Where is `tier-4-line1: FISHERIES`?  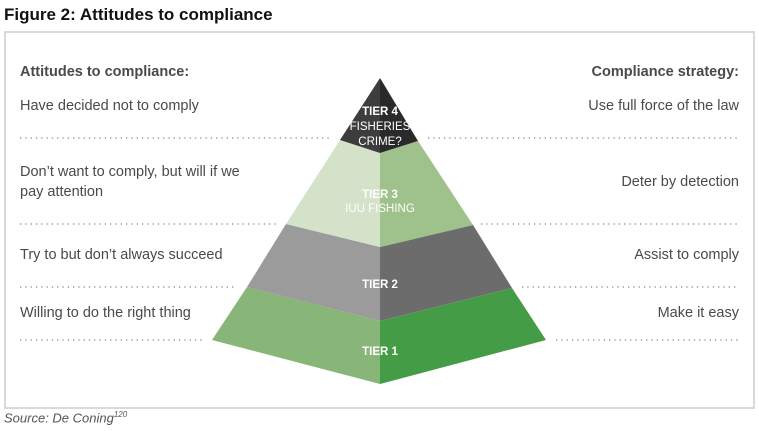
tier-4-line1: FISHERIES is located at coordinates (380, 127).